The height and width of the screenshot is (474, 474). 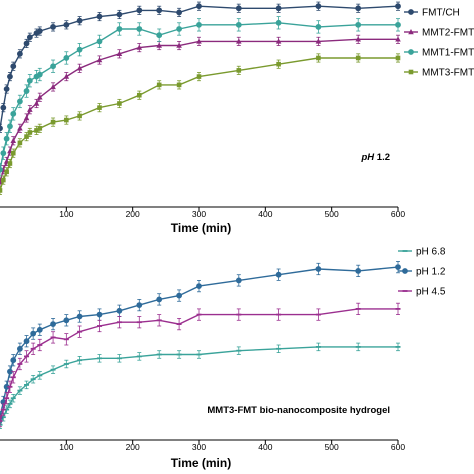 I want to click on legend-item-2: MMT2-FMT, so click(x=439, y=33).